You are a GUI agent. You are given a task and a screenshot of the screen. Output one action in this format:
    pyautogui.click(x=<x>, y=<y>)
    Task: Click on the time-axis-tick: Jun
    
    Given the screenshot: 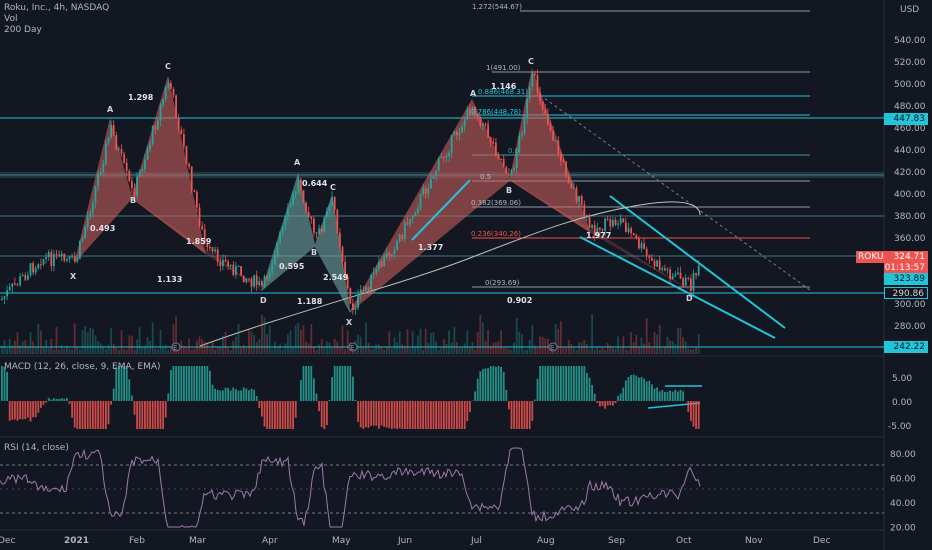 What is the action you would take?
    pyautogui.click(x=404, y=541)
    